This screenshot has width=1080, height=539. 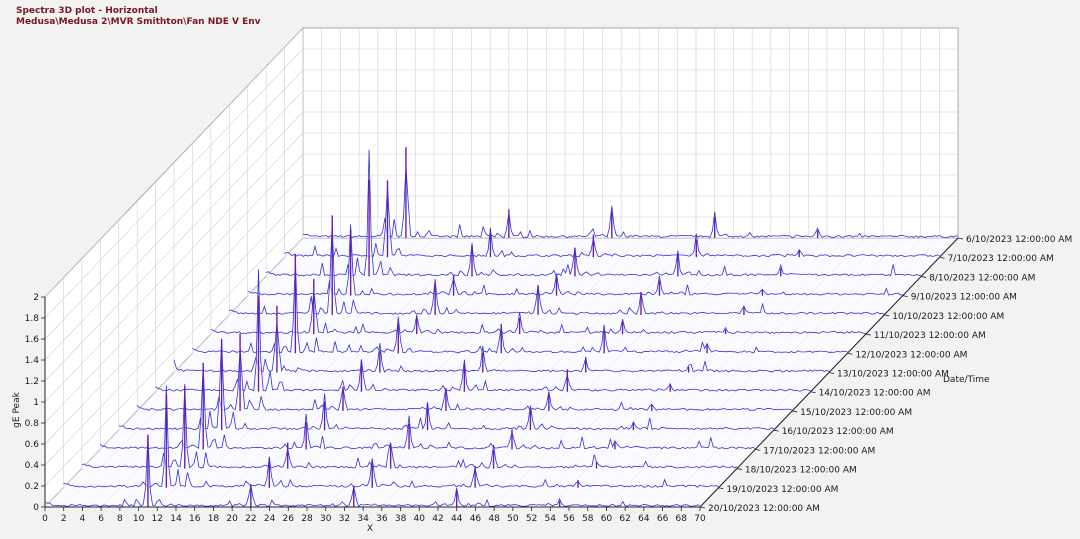 What do you see at coordinates (948, 317) in the screenshot?
I see `date-tick-label: 10/10/2023 12:00:00 AM` at bounding box center [948, 317].